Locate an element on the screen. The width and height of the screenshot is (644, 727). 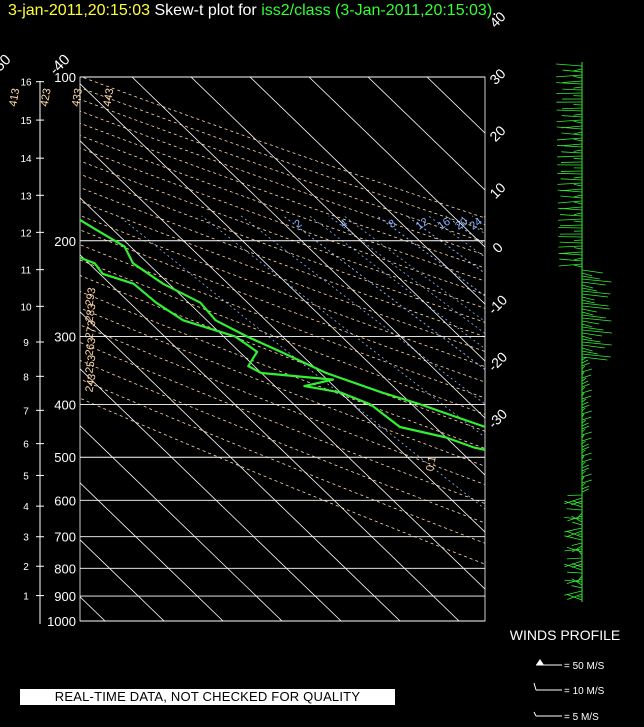
header-title: Skew-t plot for is located at coordinates (205, 10).